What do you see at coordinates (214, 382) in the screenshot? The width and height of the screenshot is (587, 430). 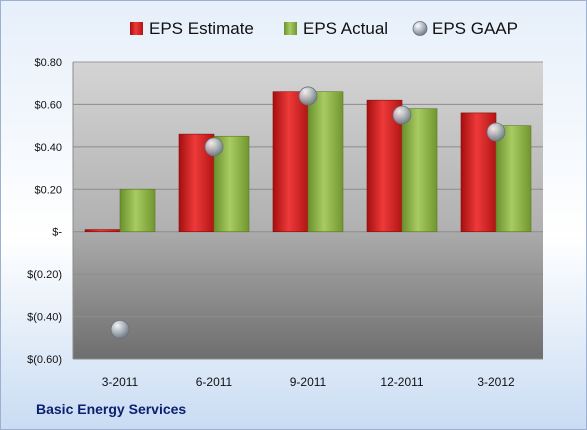 I see `x-tick-label: 6-2011` at bounding box center [214, 382].